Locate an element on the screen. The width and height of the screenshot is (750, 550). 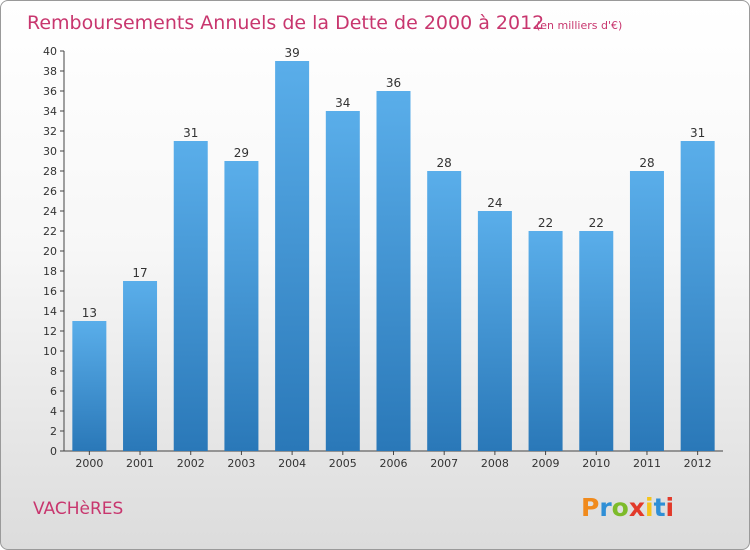
y-tick-label: 28 is located at coordinates (50, 171).